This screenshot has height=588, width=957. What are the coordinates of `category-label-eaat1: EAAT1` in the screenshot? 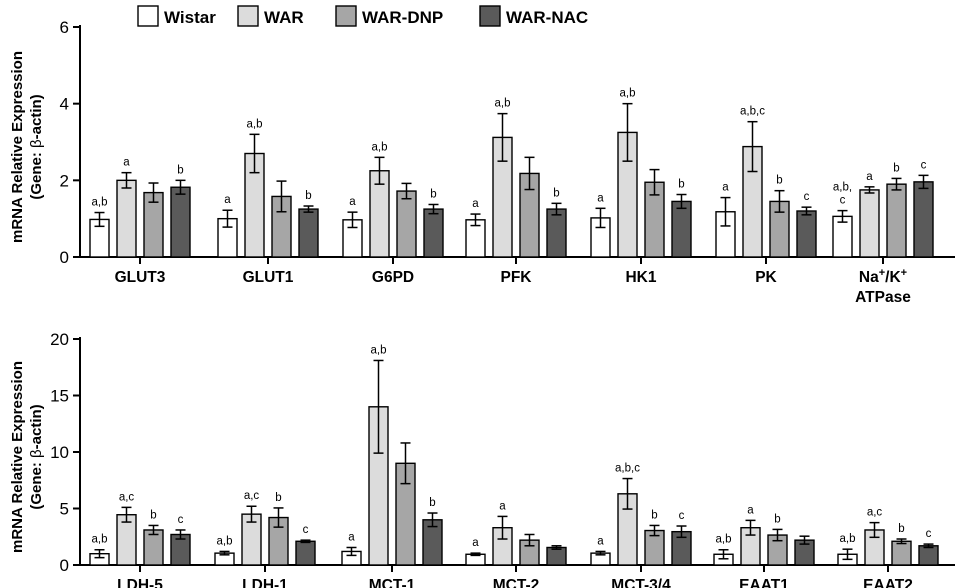 It's located at (764, 582).